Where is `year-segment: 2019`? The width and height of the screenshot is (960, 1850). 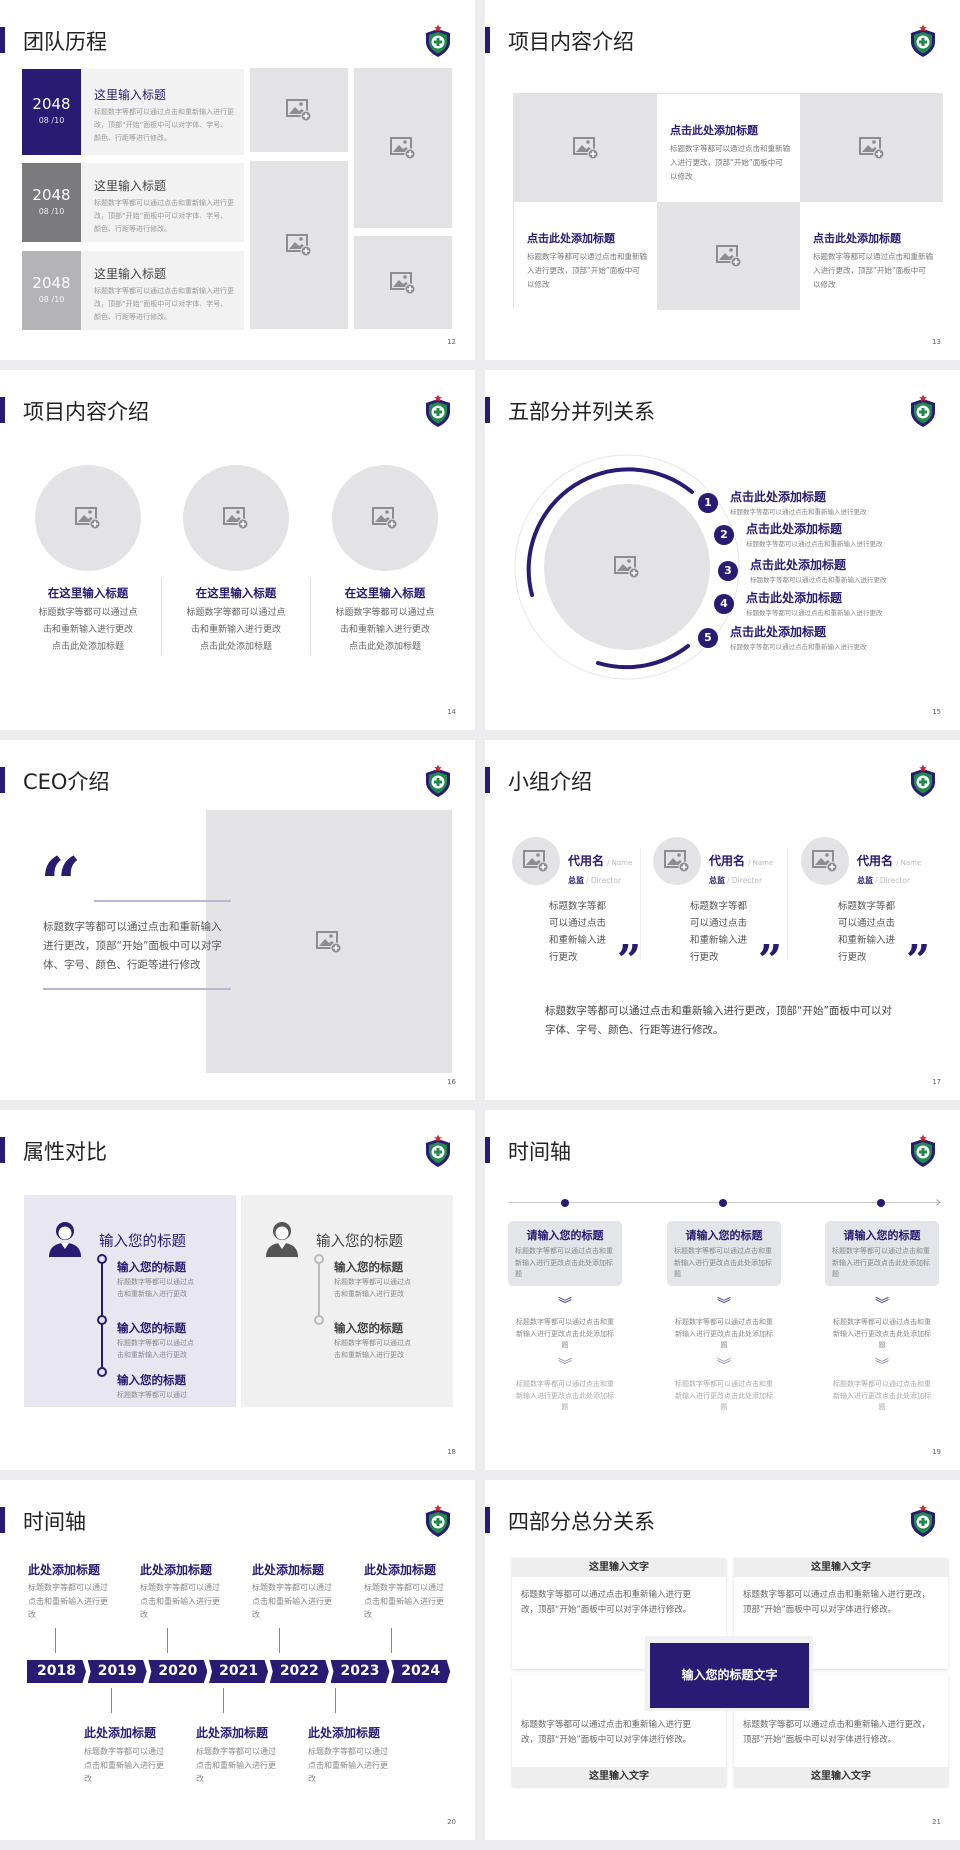
year-segment: 2019 is located at coordinates (117, 1671).